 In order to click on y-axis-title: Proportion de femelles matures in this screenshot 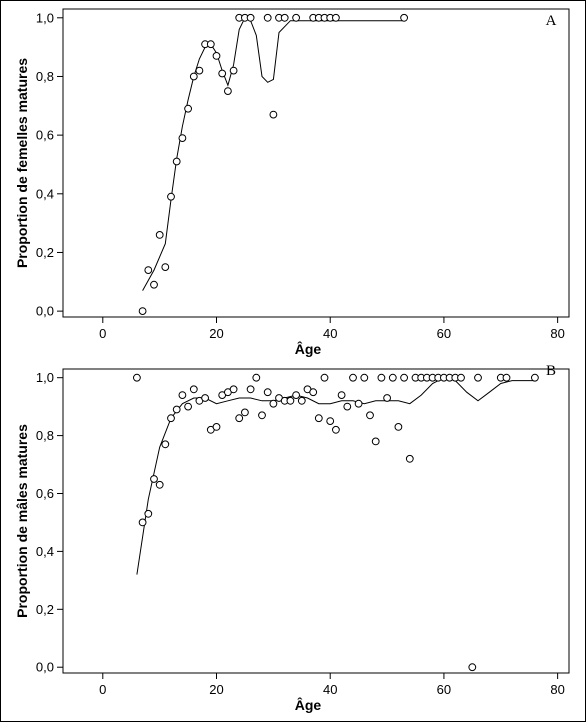, I will do `click(22, 163)`.